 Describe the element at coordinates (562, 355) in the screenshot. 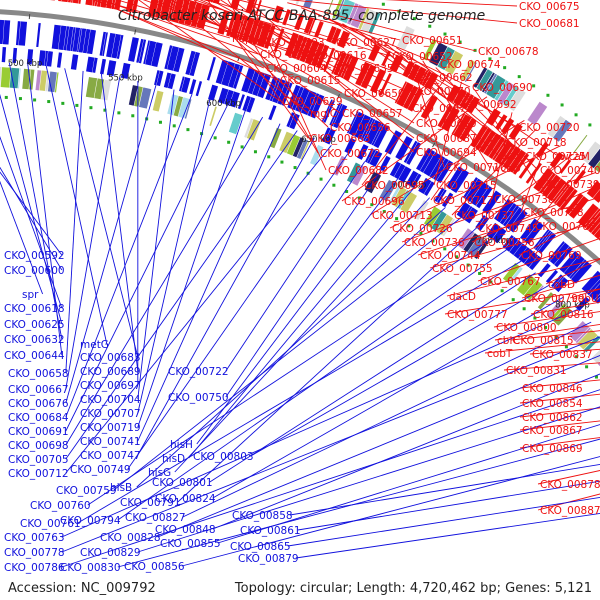

I see `forward-gene-label: CKO_00837` at that location.